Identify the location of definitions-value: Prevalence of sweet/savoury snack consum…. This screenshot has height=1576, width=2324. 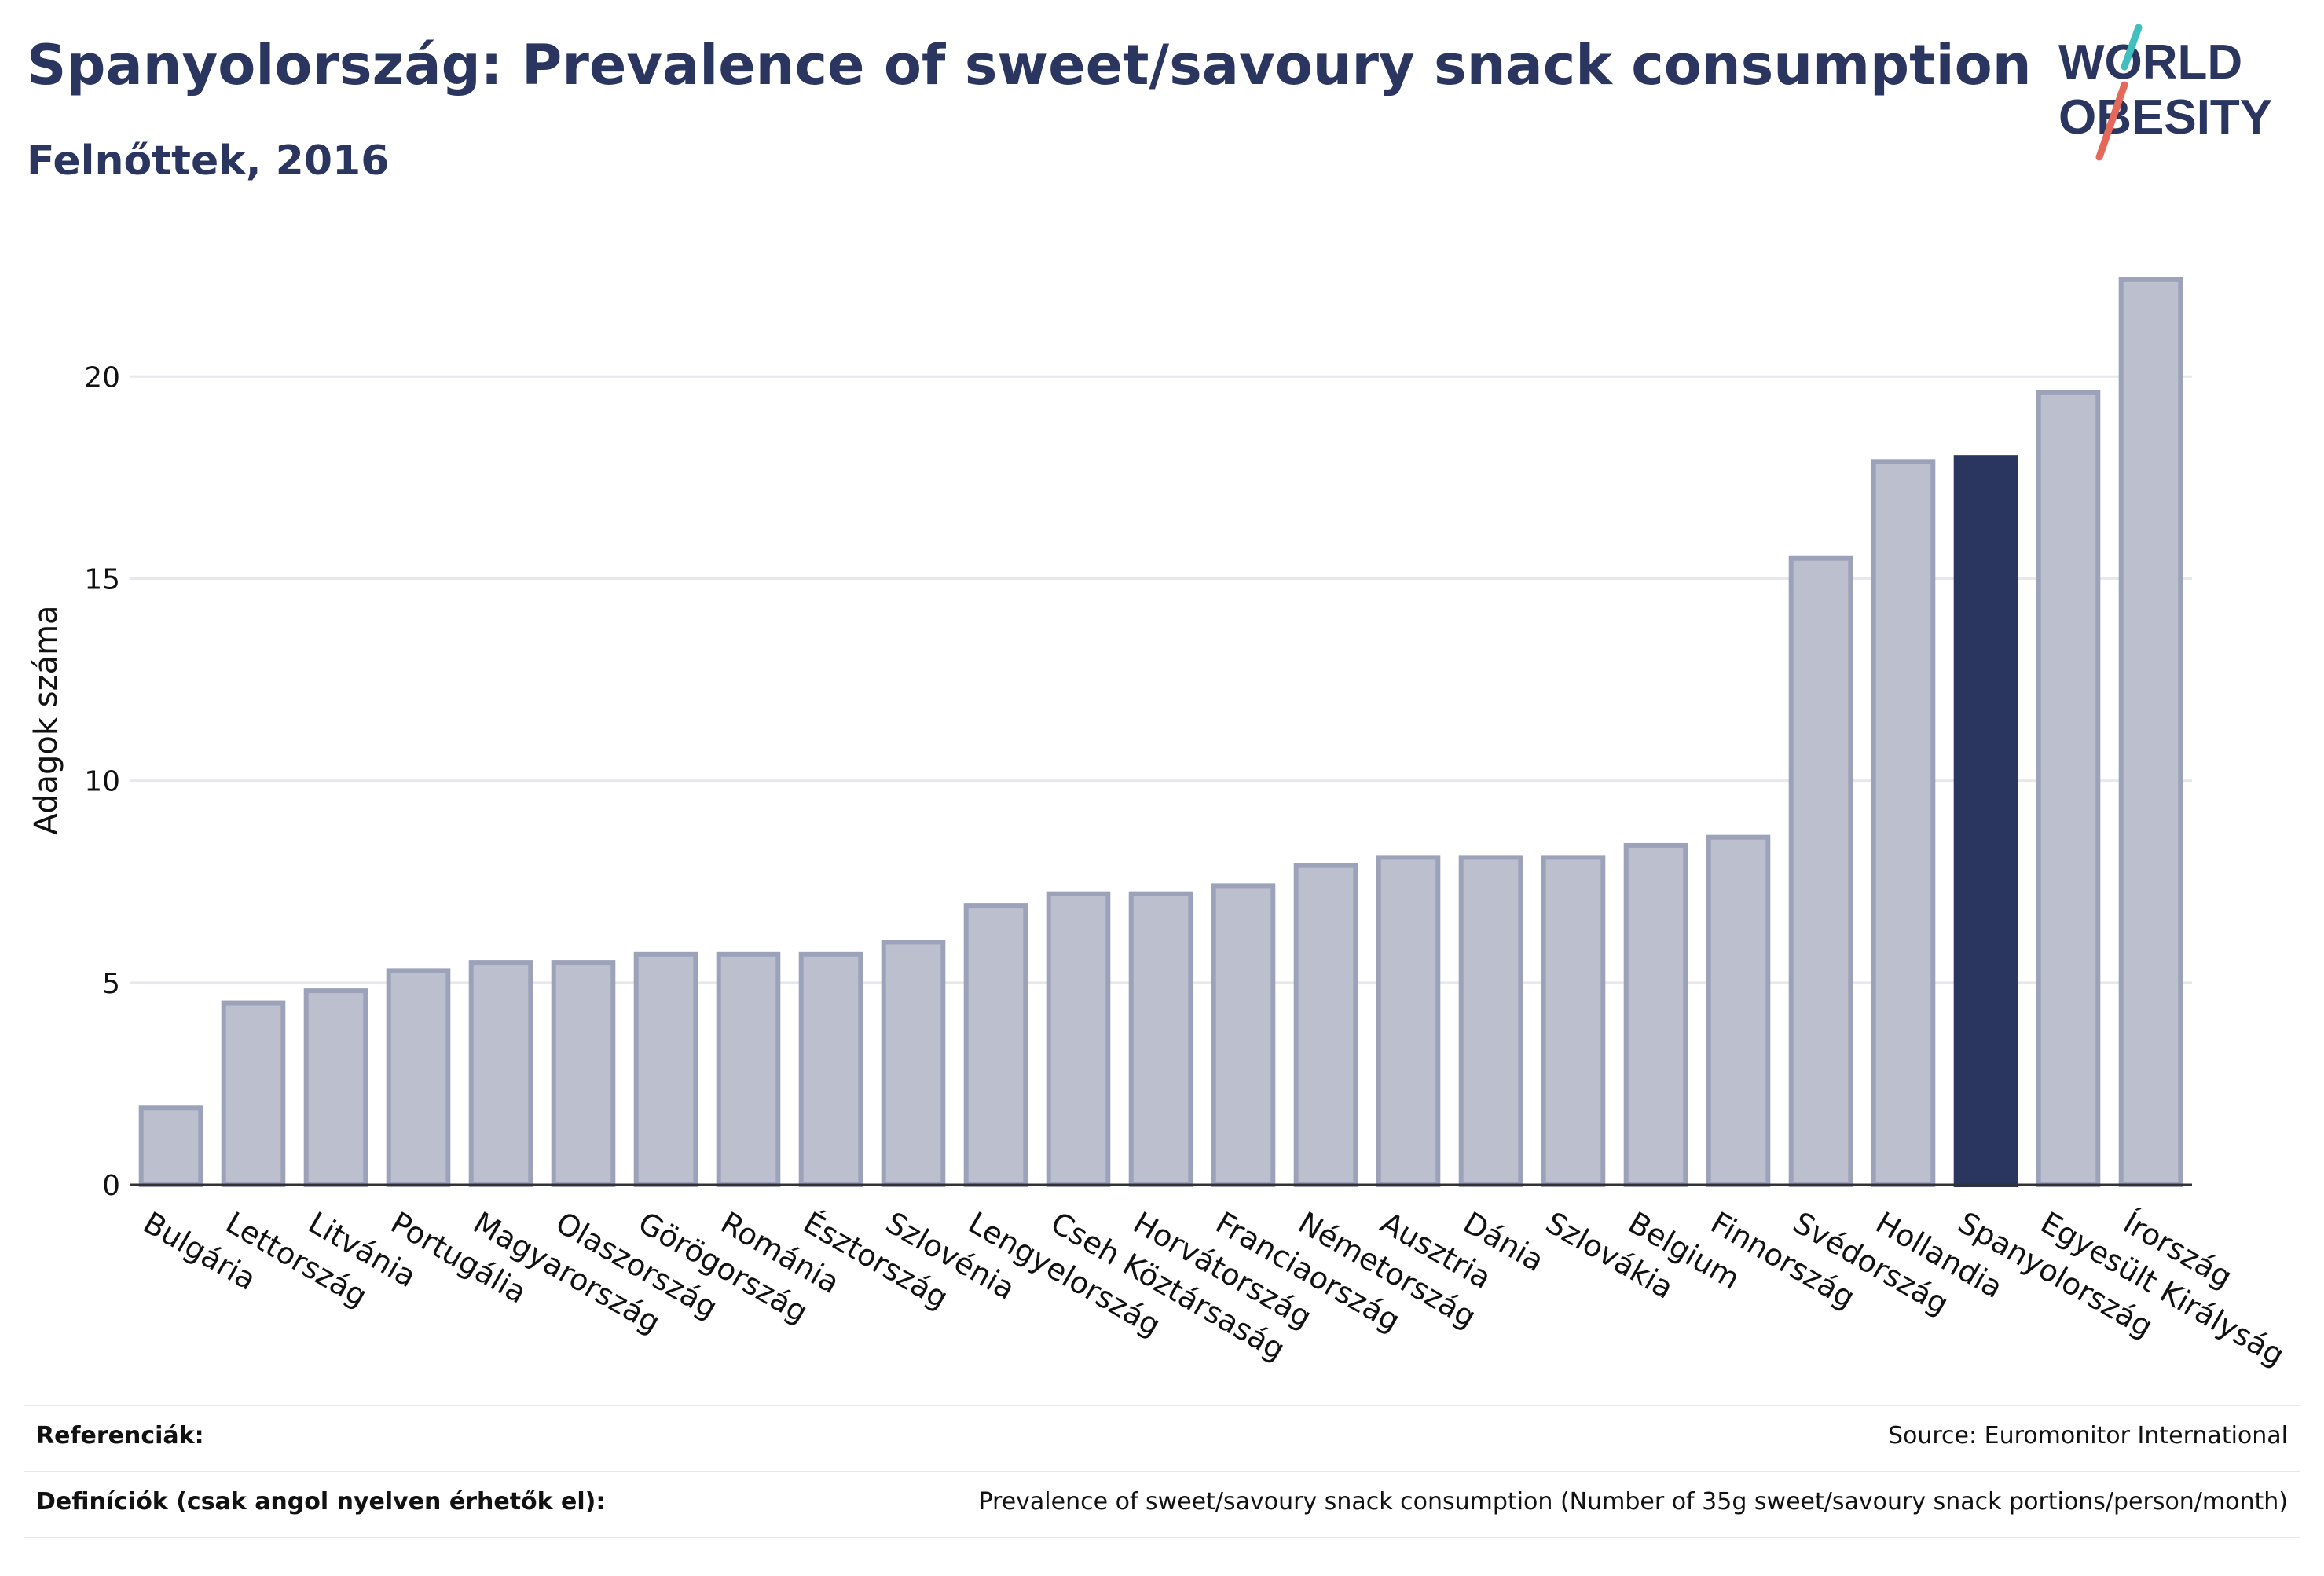
(1633, 1502).